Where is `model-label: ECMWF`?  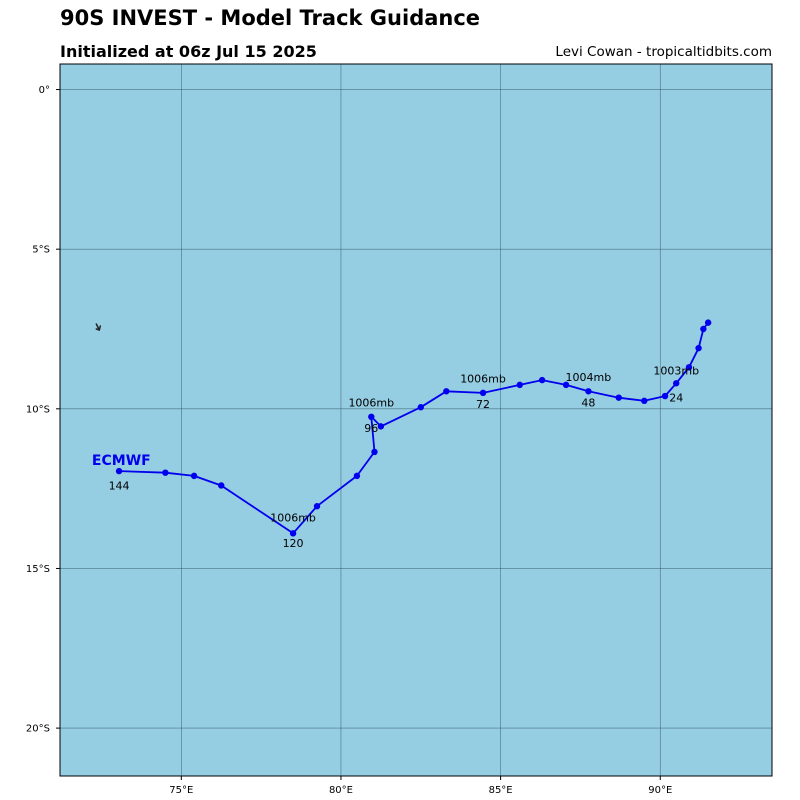
model-label: ECMWF is located at coordinates (121, 461).